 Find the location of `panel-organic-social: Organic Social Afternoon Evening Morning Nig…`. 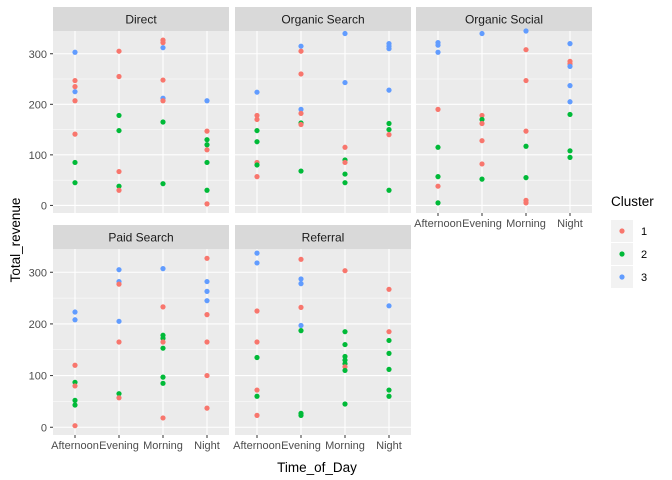

panel-organic-social: Organic Social Afternoon Evening Morning Nig… is located at coordinates (503, 118).